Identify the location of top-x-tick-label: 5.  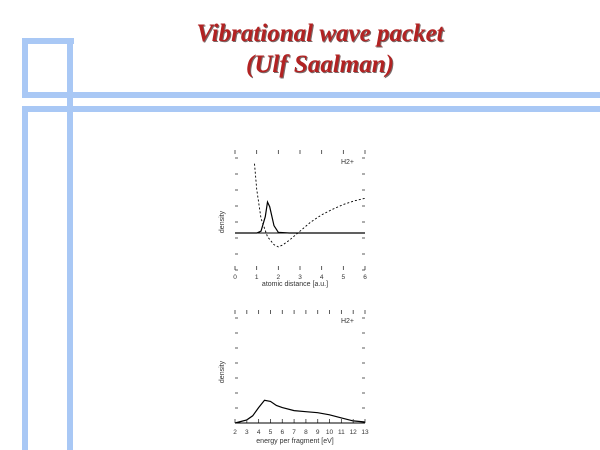
(344, 277).